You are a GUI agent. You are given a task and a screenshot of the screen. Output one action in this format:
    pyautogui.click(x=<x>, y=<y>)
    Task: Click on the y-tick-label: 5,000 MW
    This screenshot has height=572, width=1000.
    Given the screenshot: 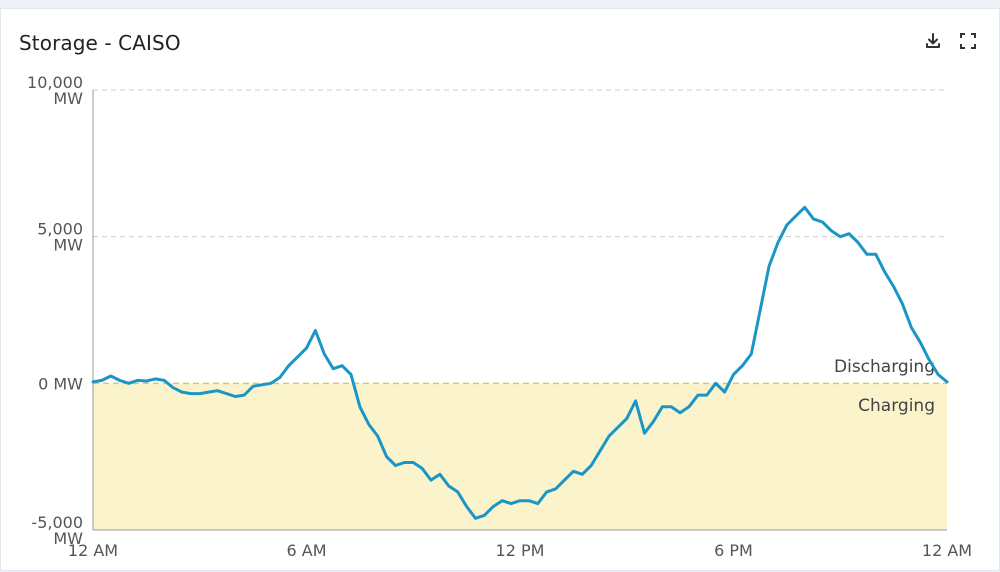 What is the action you would take?
    pyautogui.click(x=60, y=237)
    